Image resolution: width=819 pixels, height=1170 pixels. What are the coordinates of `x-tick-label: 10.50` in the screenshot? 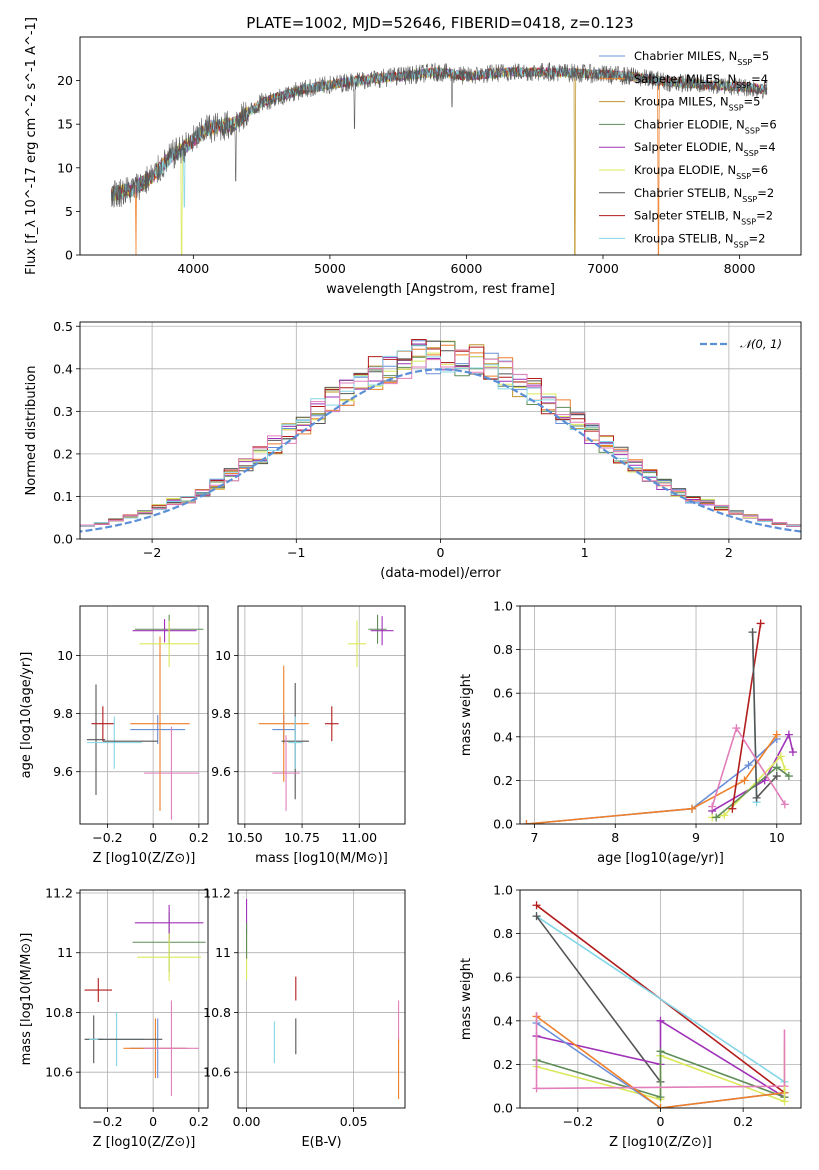 It's located at (245, 837).